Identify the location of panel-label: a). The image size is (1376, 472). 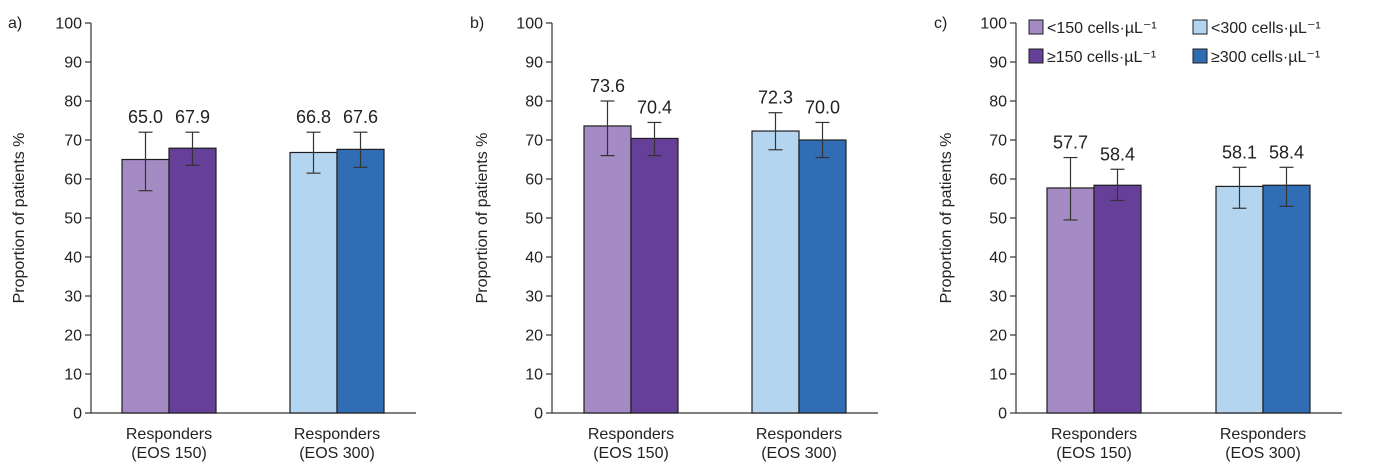
(15, 23).